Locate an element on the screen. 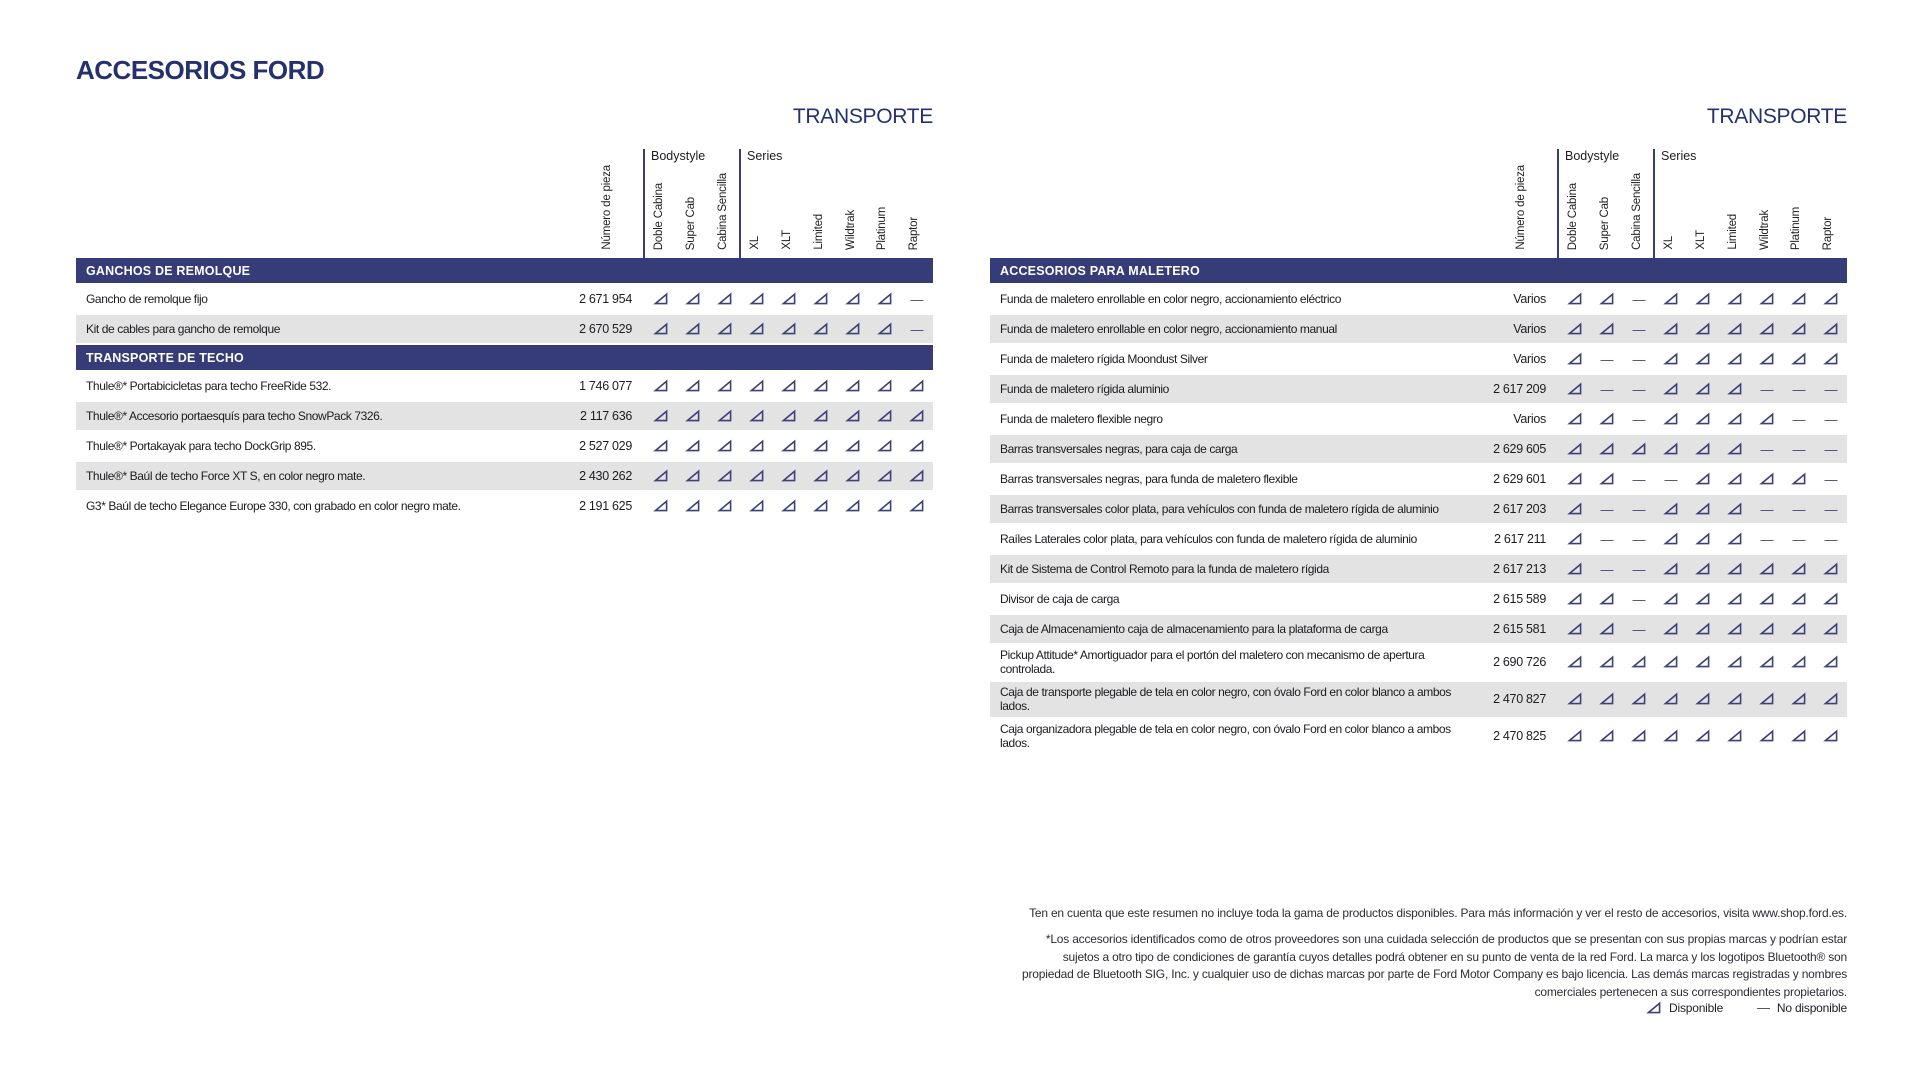  series-divider is located at coordinates (1654, 203).